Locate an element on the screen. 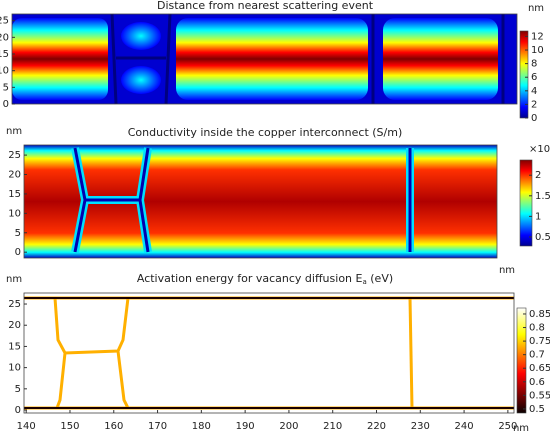 This screenshot has height=432, width=550. x-tick-label: 140 is located at coordinates (26, 426).